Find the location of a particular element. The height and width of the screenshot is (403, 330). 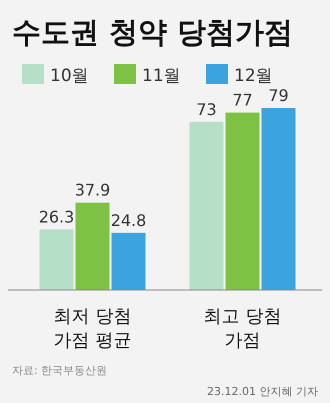

data-label: 77 is located at coordinates (242, 100).